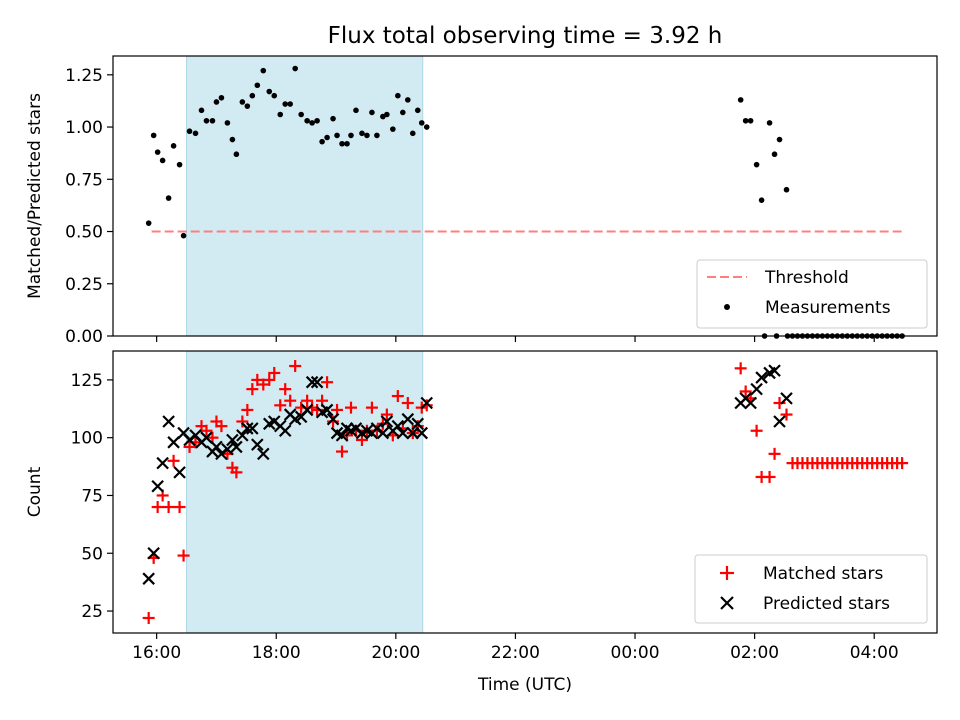 The width and height of the screenshot is (960, 720). I want to click on x-tick-label: 02:00, so click(754, 653).